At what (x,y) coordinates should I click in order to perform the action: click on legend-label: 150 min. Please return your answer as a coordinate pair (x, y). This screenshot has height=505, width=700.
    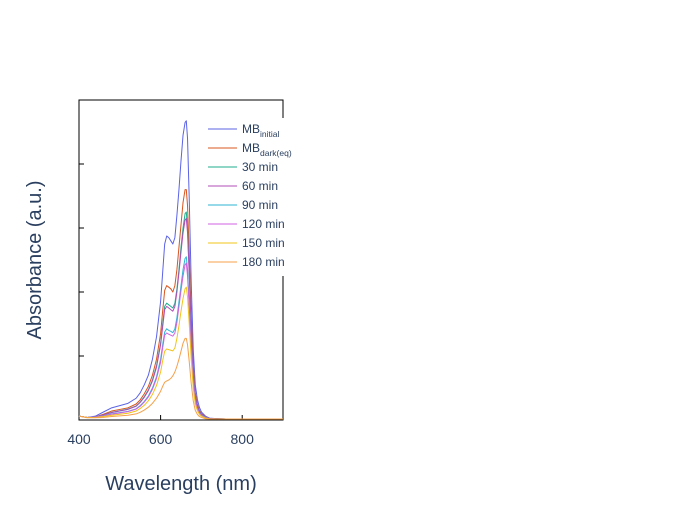
    Looking at the image, I should click on (263, 243).